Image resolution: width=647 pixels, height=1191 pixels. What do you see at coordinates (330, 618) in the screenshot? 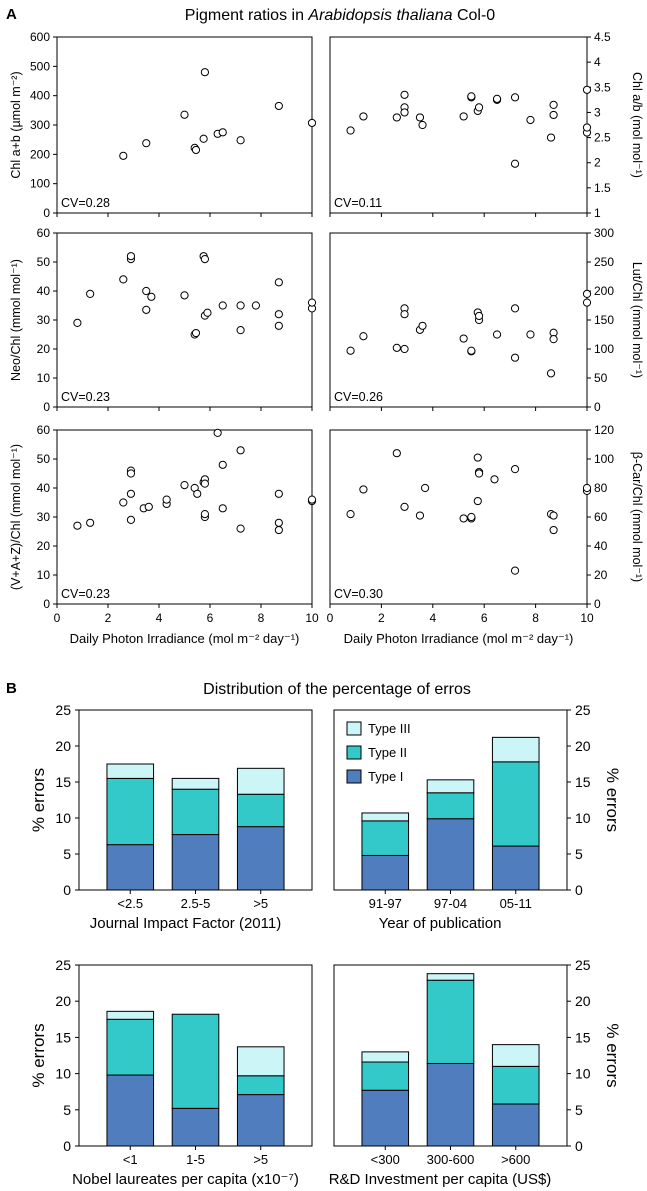
I see `x-tick-label: 0` at bounding box center [330, 618].